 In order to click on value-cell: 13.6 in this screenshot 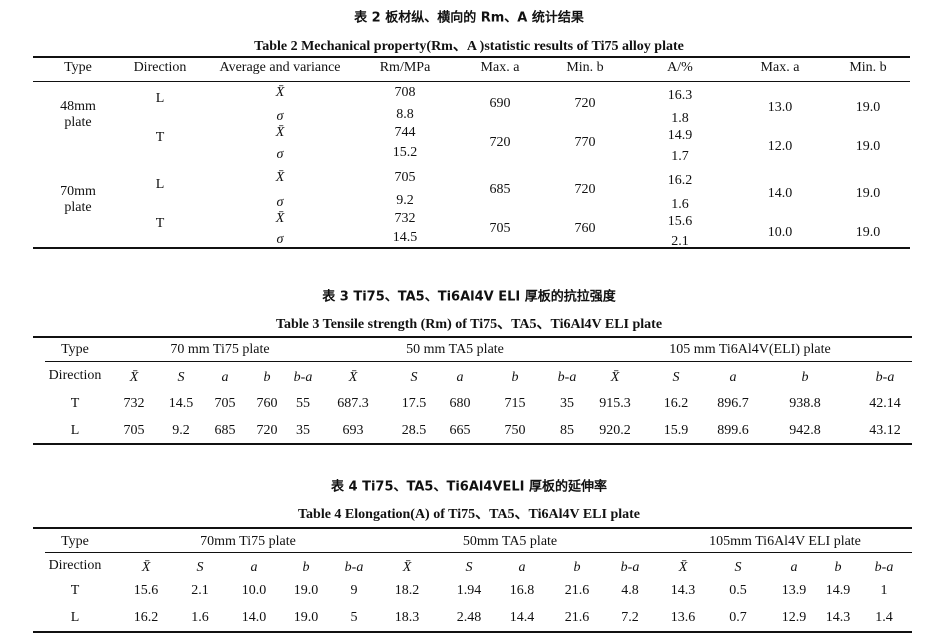, I will do `click(683, 617)`.